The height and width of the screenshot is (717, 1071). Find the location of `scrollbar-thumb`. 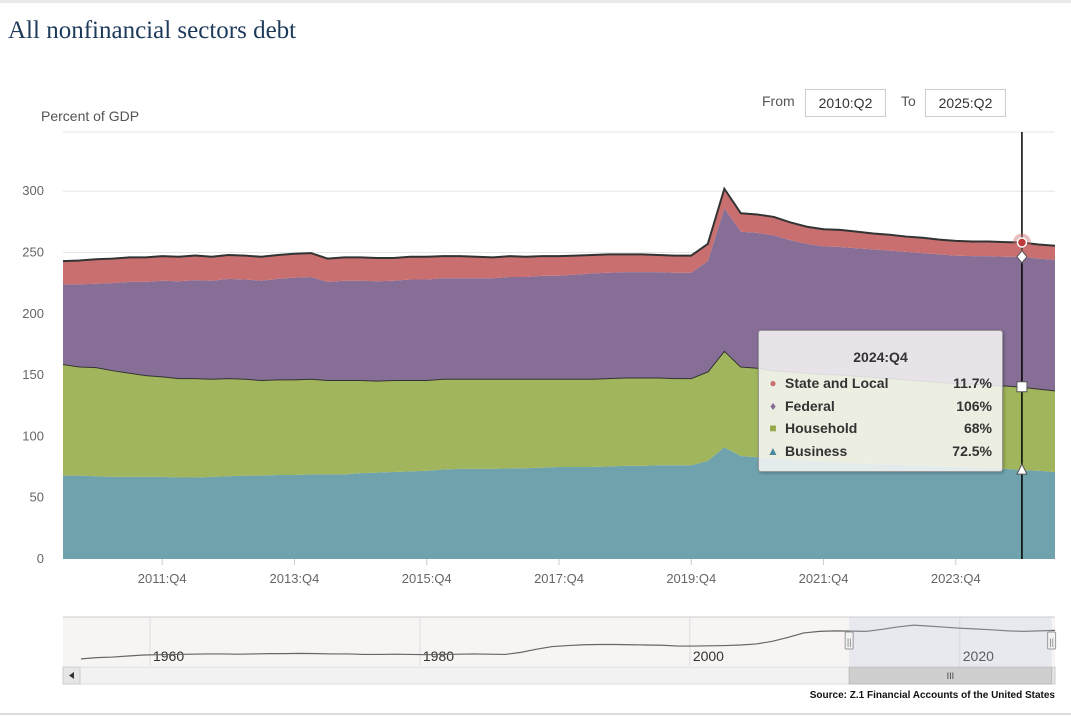

scrollbar-thumb is located at coordinates (950, 675).